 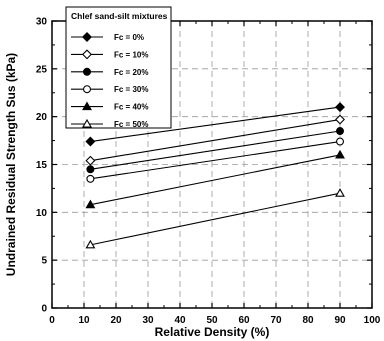 I want to click on legend-label: Fc = 30%, so click(x=131, y=89).